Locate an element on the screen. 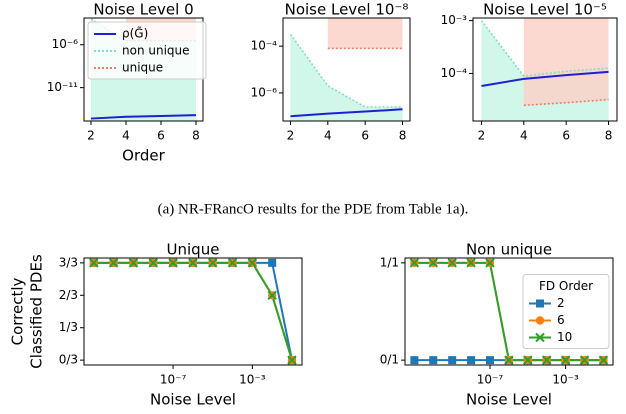  y-tick-label: 0/3 is located at coordinates (68, 360).